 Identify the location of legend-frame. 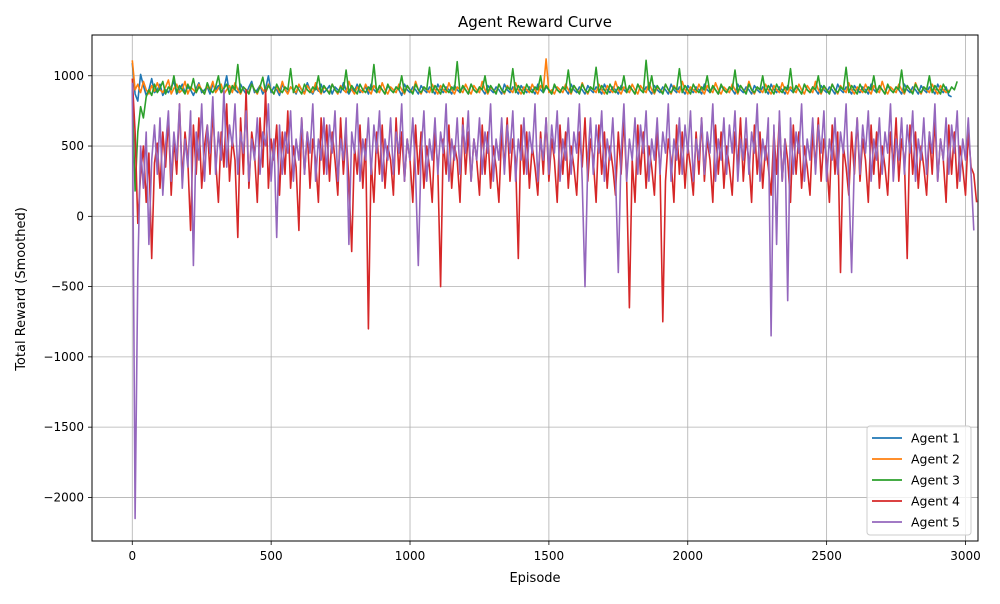
(919, 480).